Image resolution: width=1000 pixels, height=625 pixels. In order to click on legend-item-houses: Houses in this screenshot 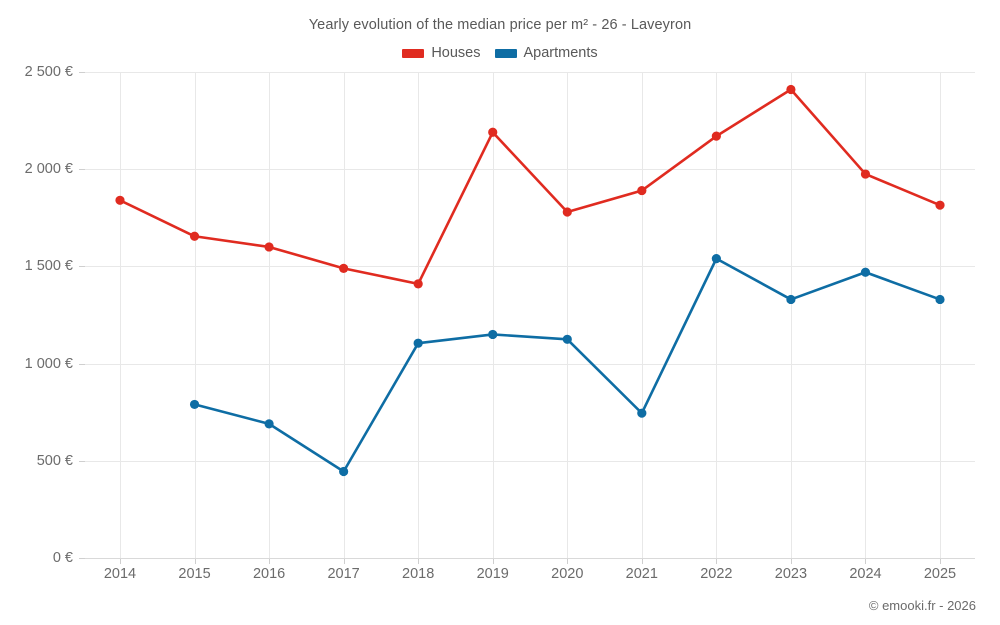, I will do `click(441, 53)`.